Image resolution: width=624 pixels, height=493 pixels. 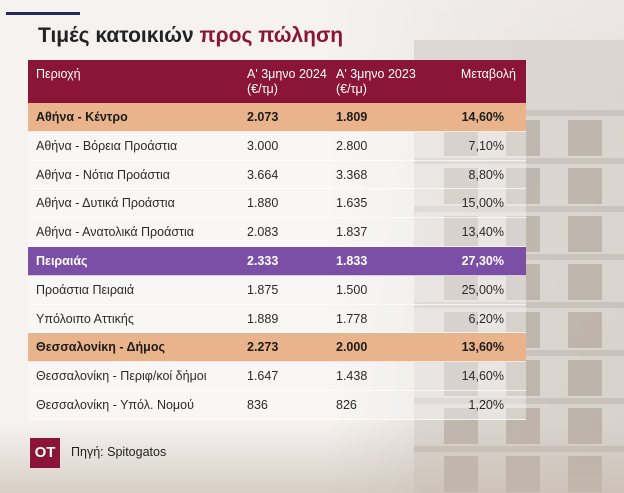 I want to click on cell-change: 7,10%, so click(x=486, y=145).